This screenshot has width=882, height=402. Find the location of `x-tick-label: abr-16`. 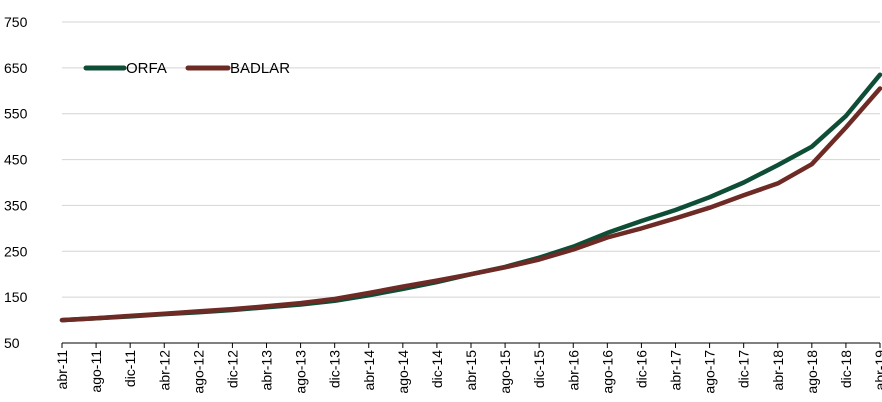

x-tick-label: abr-16 is located at coordinates (573, 370).